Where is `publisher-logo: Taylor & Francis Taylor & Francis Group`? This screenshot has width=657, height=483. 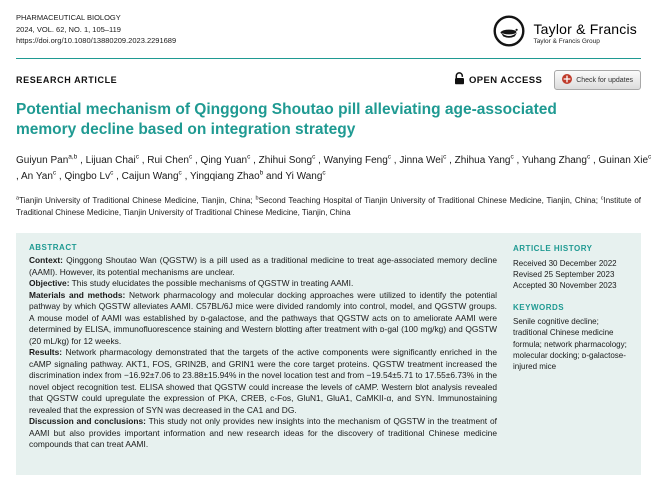 publisher-logo: Taylor & Francis Taylor & Francis Group is located at coordinates (564, 33).